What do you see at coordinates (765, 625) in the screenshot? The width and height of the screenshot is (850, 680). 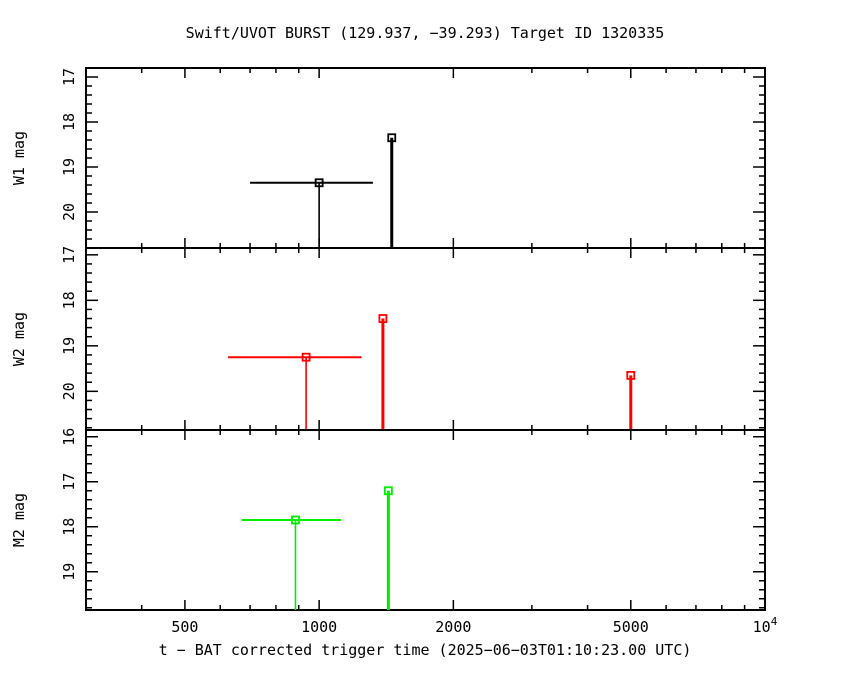 I see `x-tick-label: 104` at bounding box center [765, 625].